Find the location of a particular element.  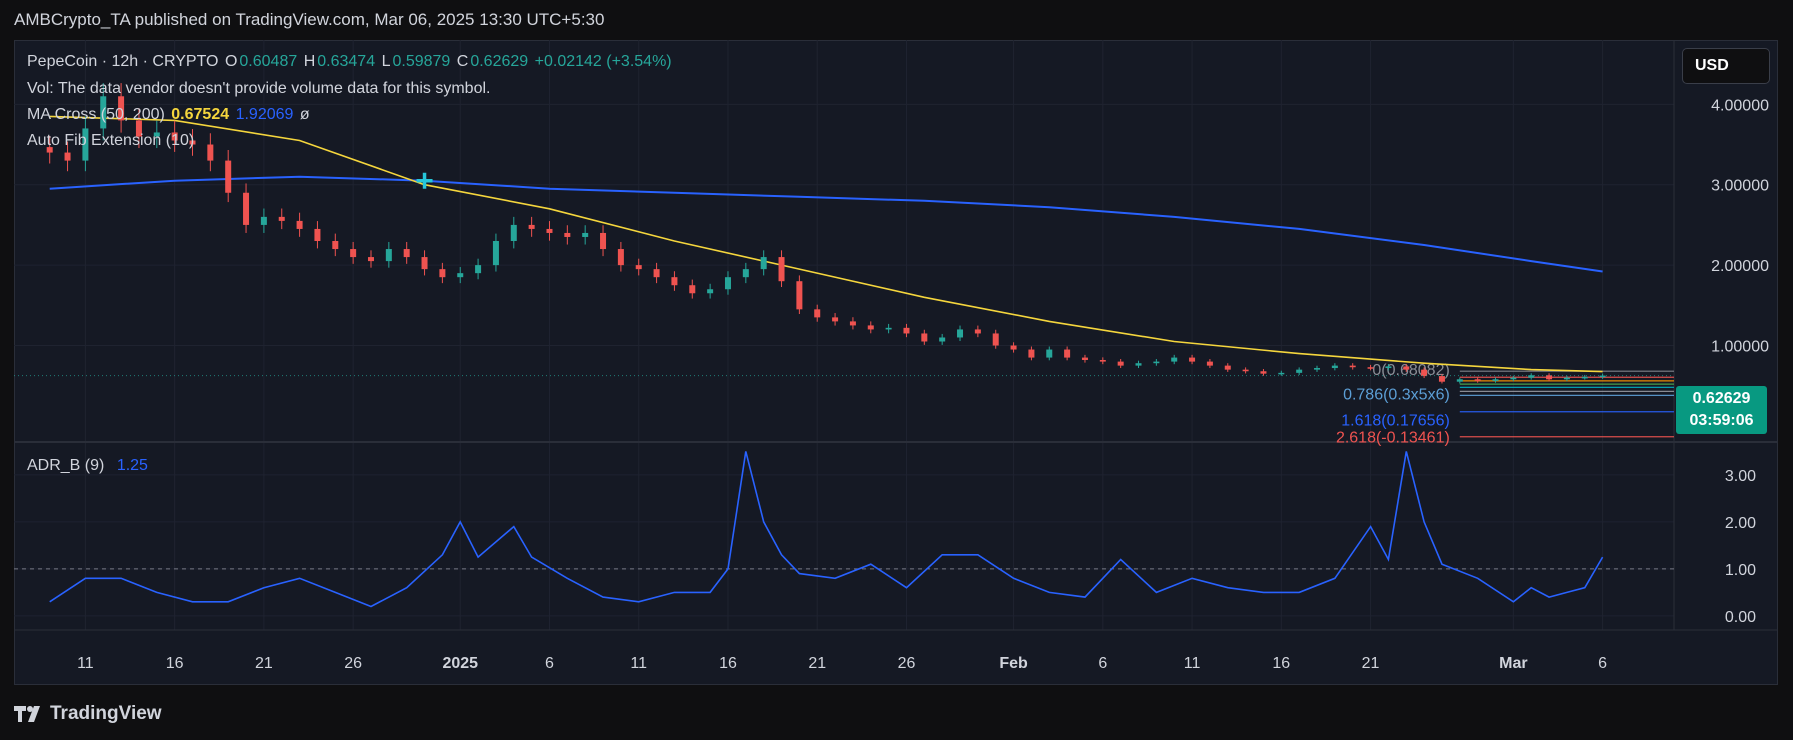

fib-level-label: 2.618(-0.13461) is located at coordinates (1393, 438).